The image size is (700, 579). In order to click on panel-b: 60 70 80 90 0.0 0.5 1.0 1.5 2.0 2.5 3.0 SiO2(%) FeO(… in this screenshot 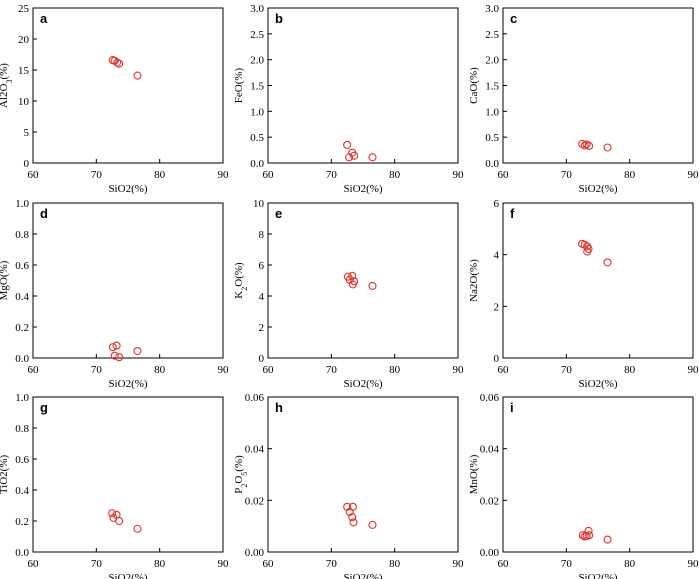, I will do `click(348, 99)`.